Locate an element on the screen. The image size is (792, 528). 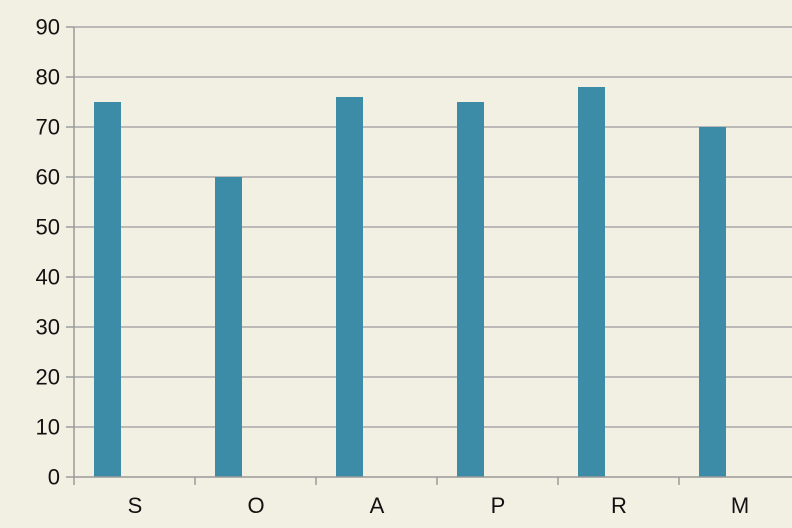
y-tick-label: 50 is located at coordinates (48, 227).